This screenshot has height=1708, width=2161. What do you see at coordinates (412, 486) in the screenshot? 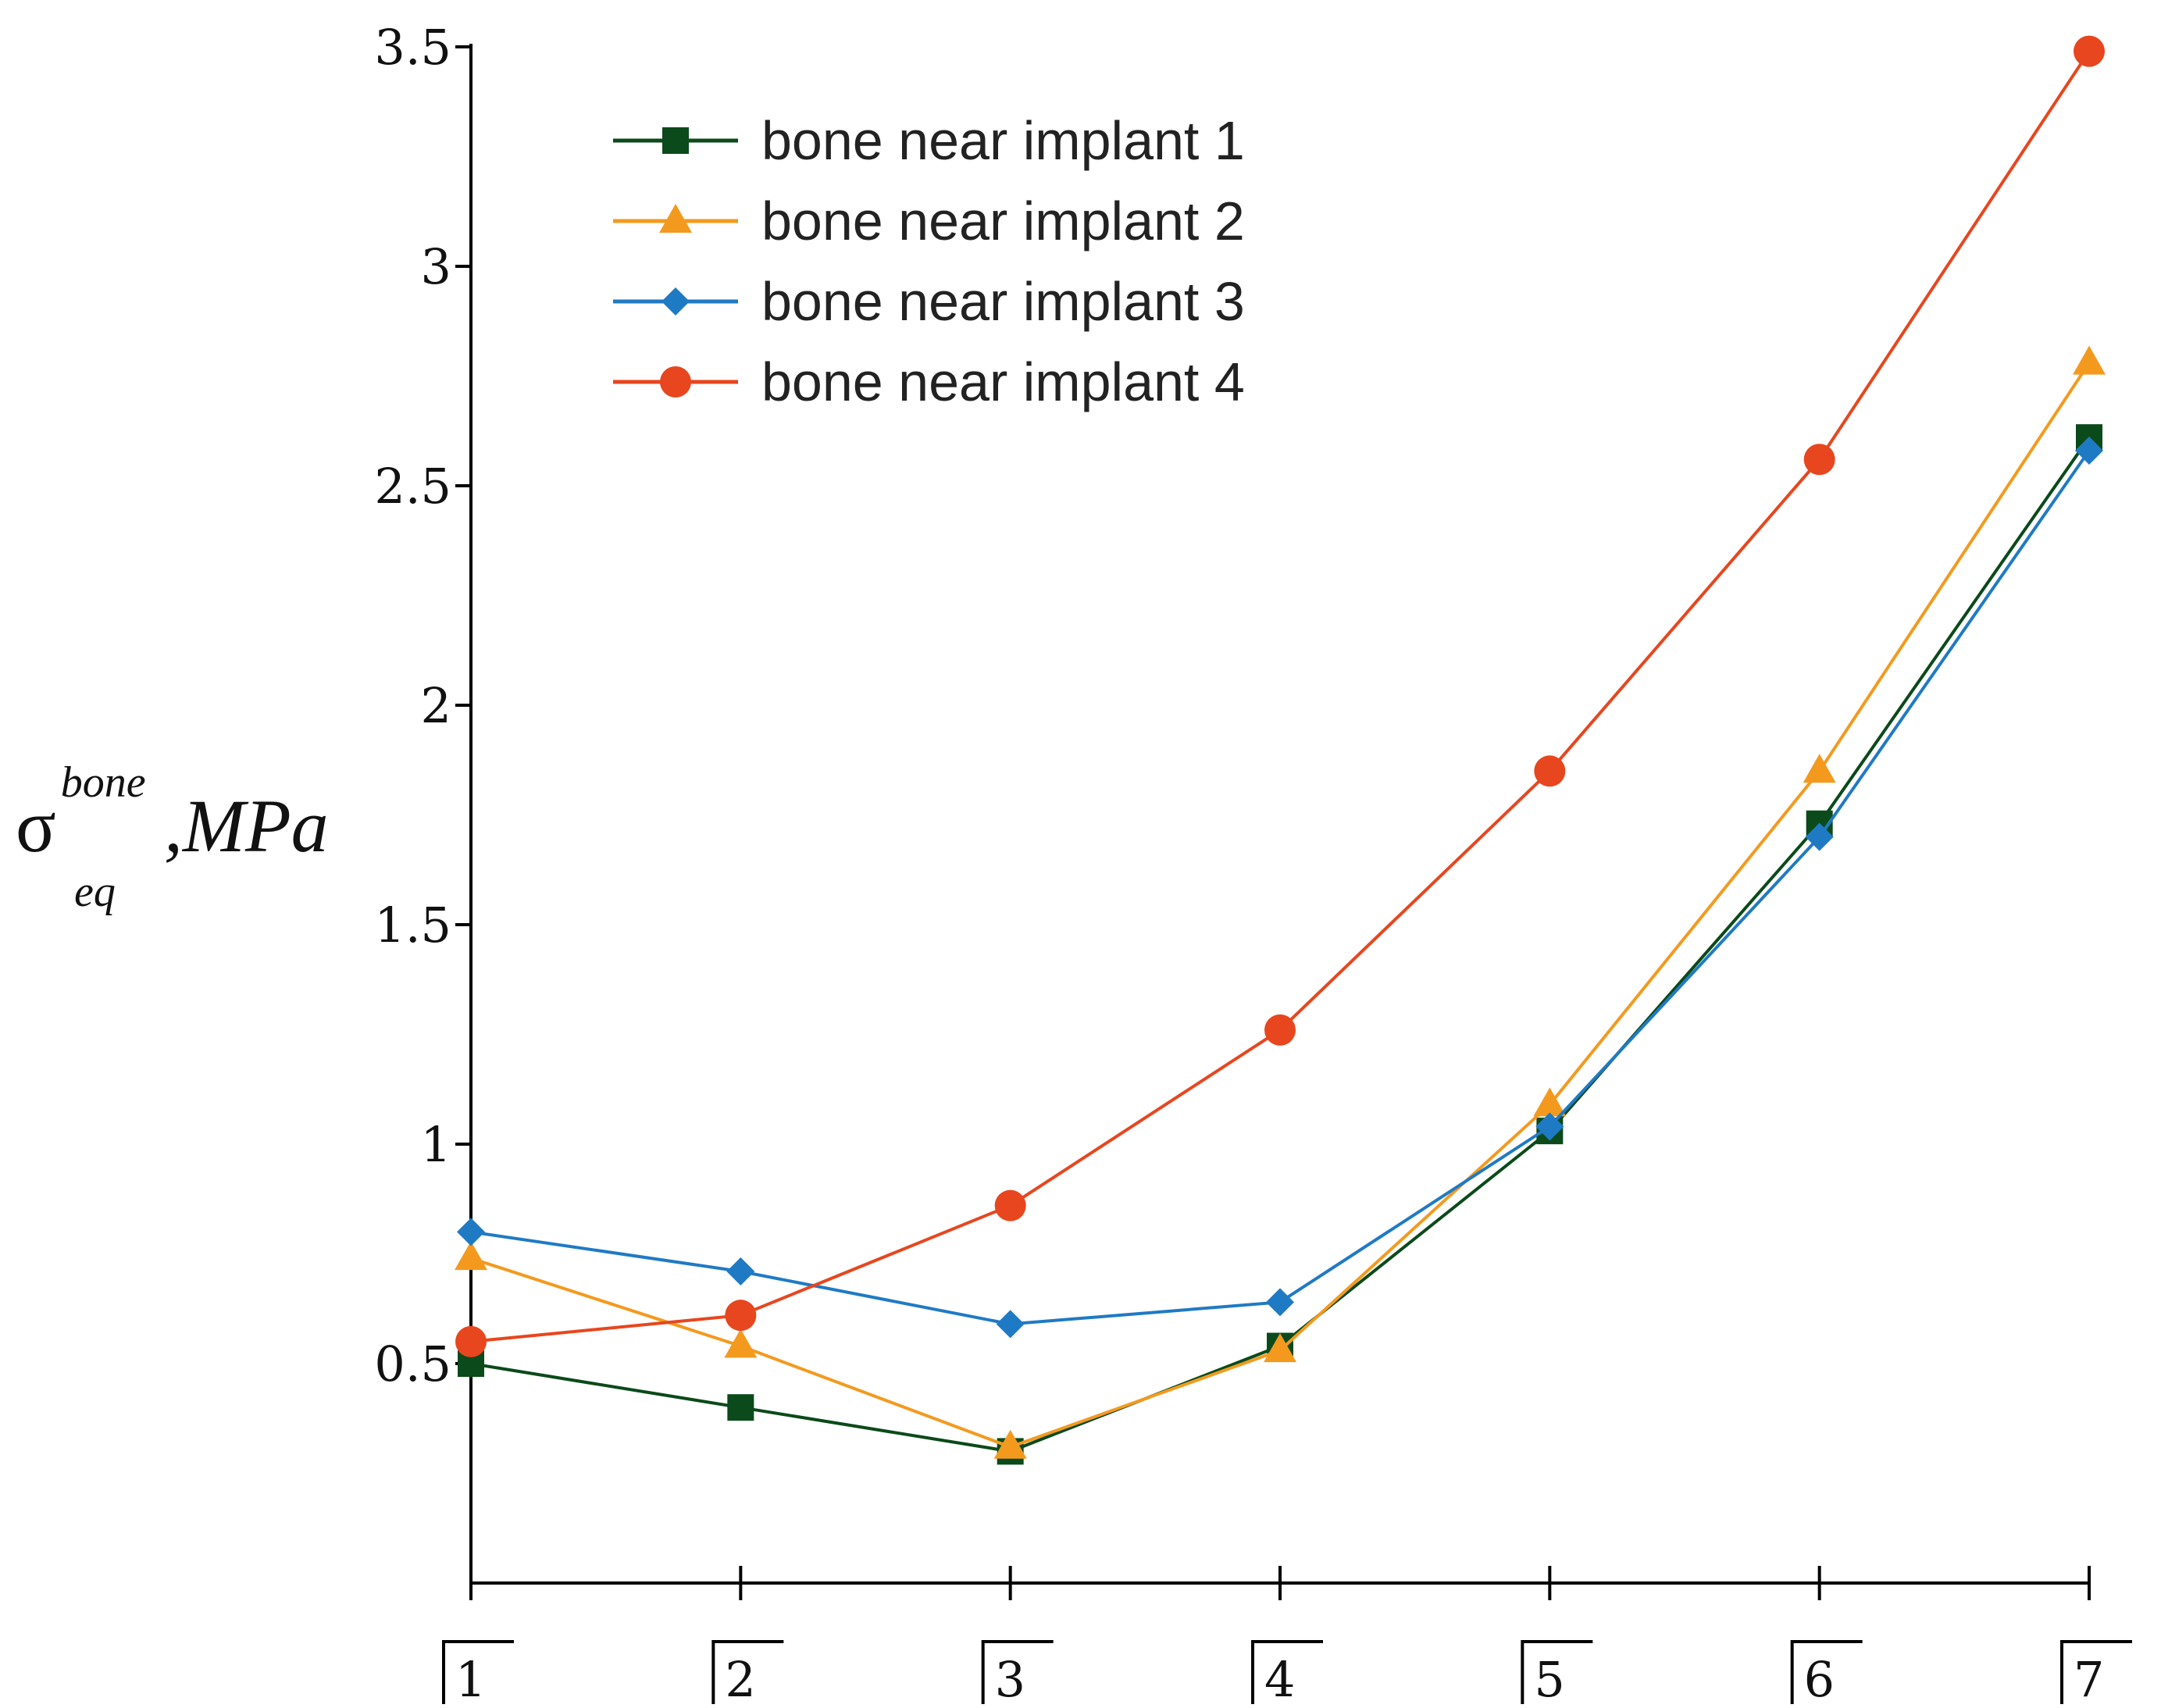
I see `y-tick-label: 2.5` at bounding box center [412, 486].